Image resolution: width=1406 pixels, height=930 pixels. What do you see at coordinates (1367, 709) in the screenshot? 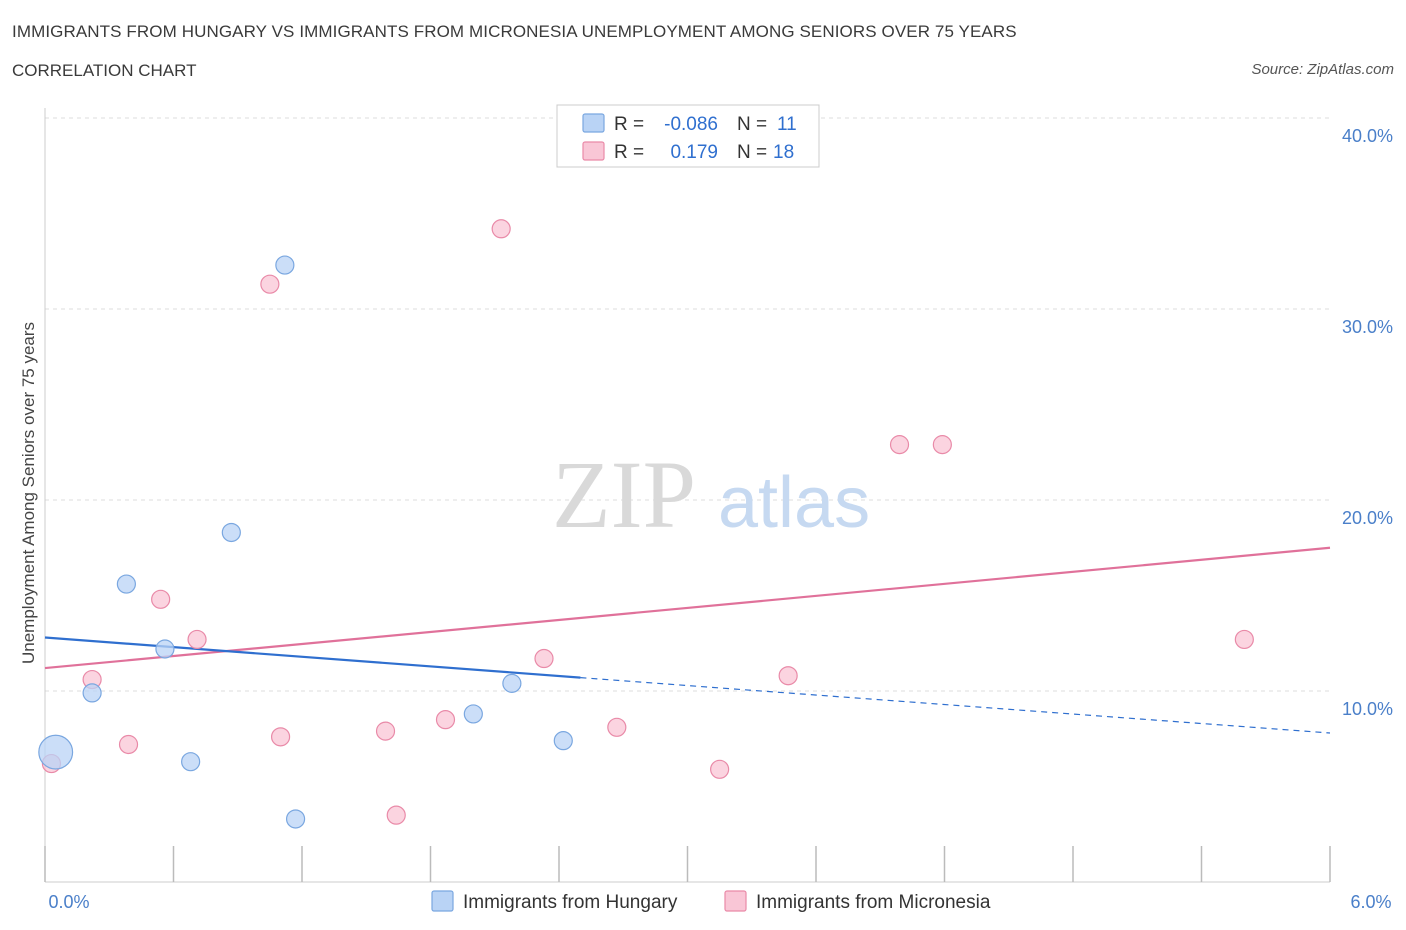
I see `y-tick-label: 10.0%` at bounding box center [1367, 709].